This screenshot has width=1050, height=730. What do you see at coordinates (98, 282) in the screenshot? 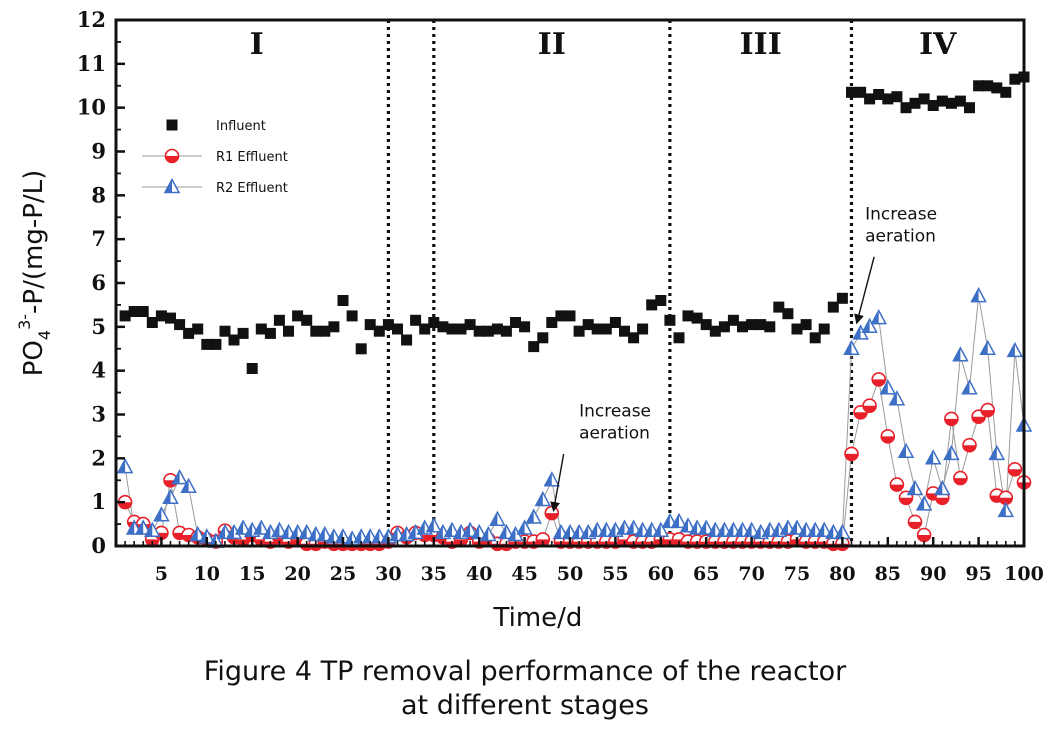
I see `y-tick-label: 6` at bounding box center [98, 282].